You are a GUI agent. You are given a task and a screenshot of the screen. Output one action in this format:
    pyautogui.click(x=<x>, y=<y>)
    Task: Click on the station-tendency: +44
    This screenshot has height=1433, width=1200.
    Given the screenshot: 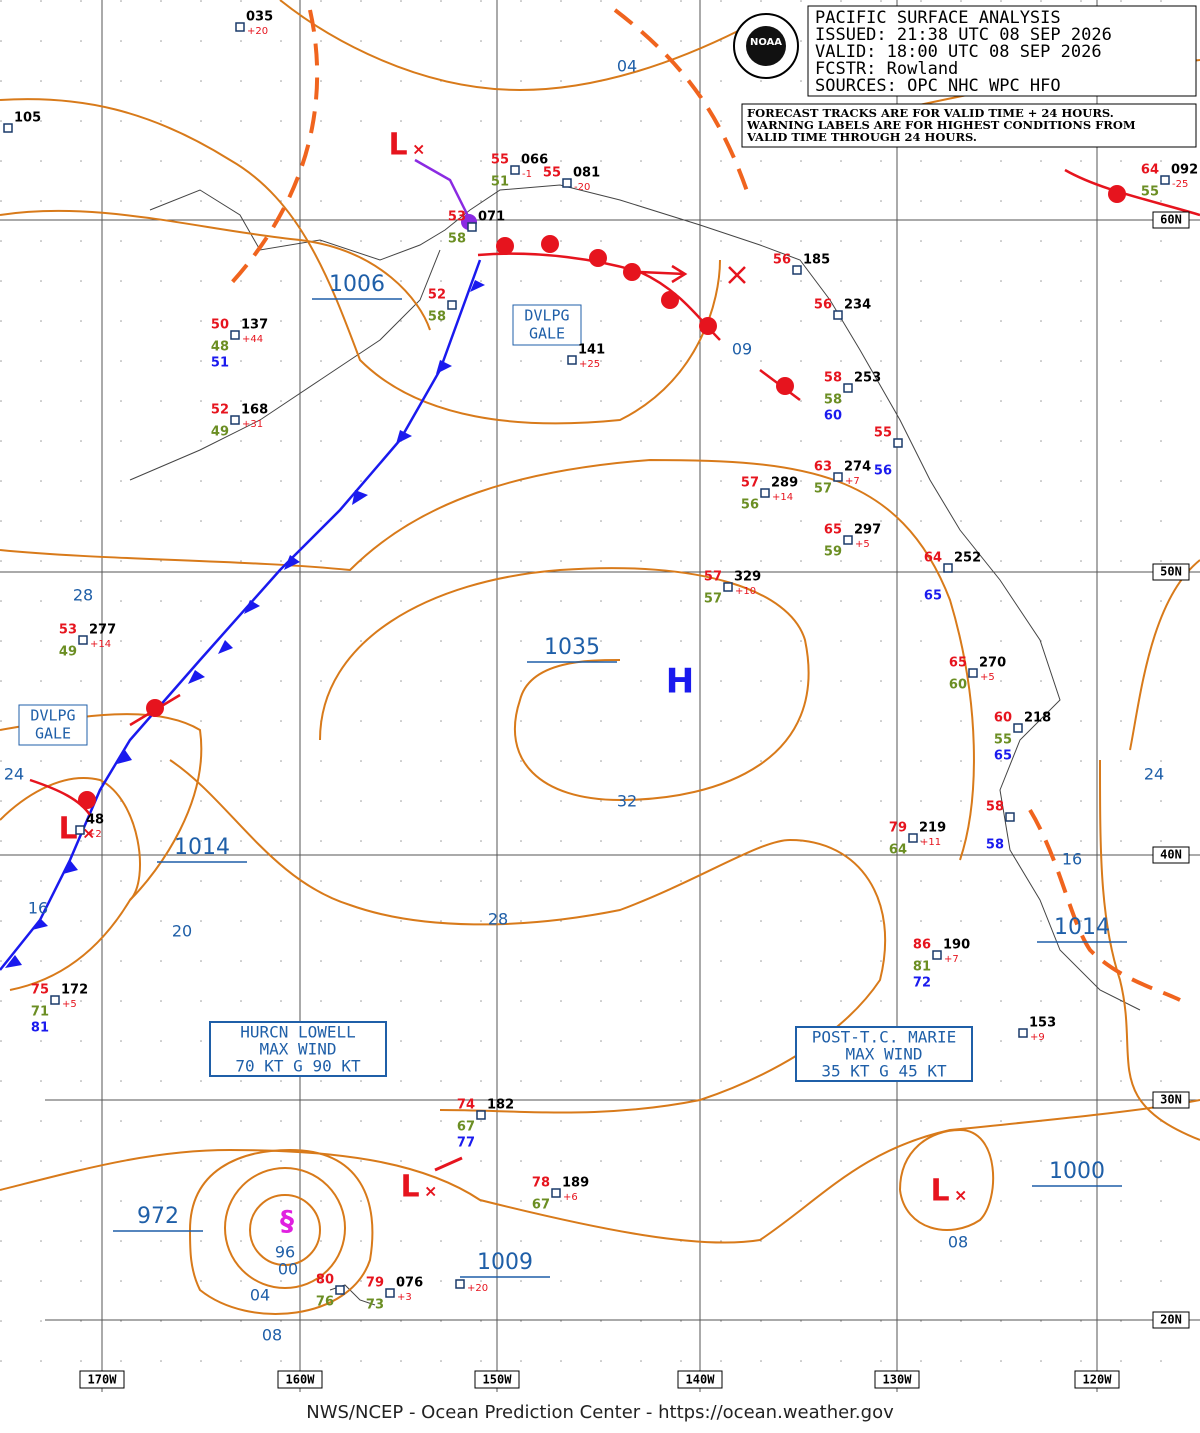 What is the action you would take?
    pyautogui.click(x=252, y=339)
    